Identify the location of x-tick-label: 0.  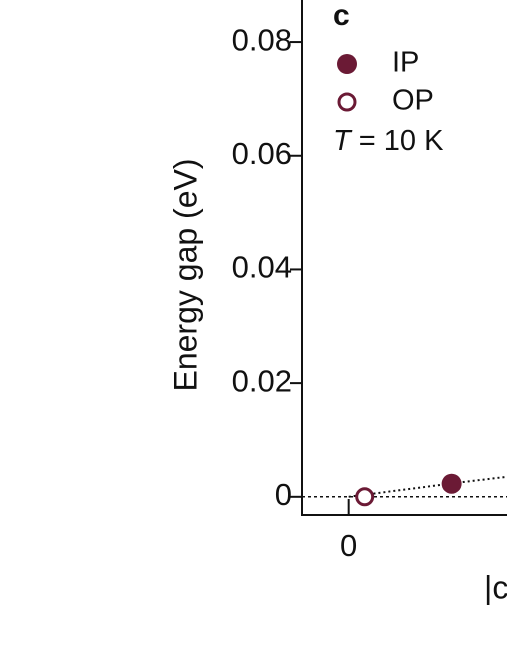
(348, 545).